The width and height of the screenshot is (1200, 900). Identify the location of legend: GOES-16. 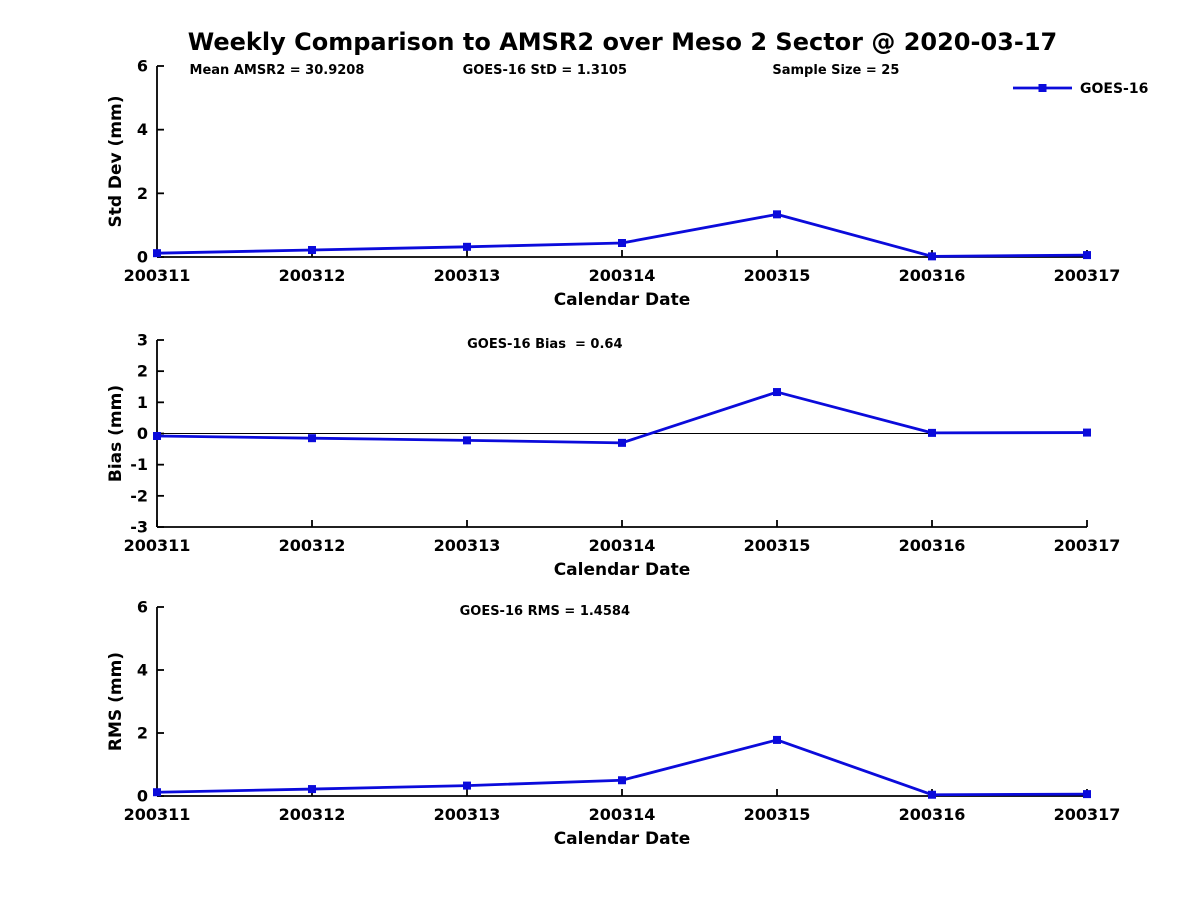
(1080, 89).